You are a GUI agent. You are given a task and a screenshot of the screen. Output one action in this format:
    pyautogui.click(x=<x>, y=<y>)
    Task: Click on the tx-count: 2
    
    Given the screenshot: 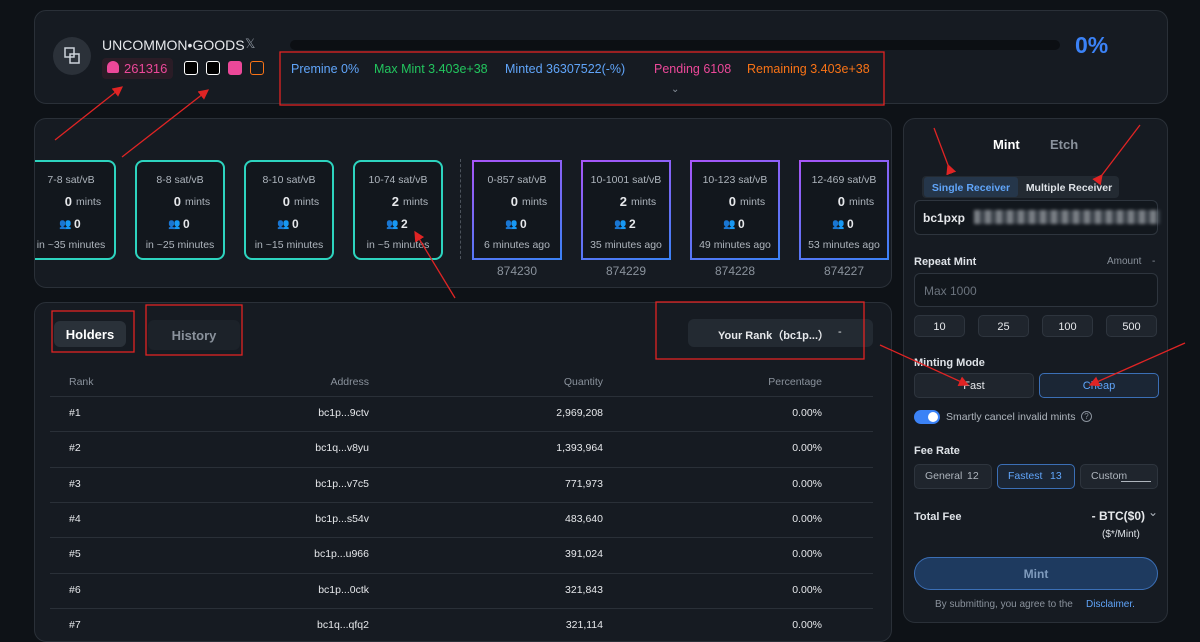 What is the action you would take?
    pyautogui.click(x=404, y=224)
    